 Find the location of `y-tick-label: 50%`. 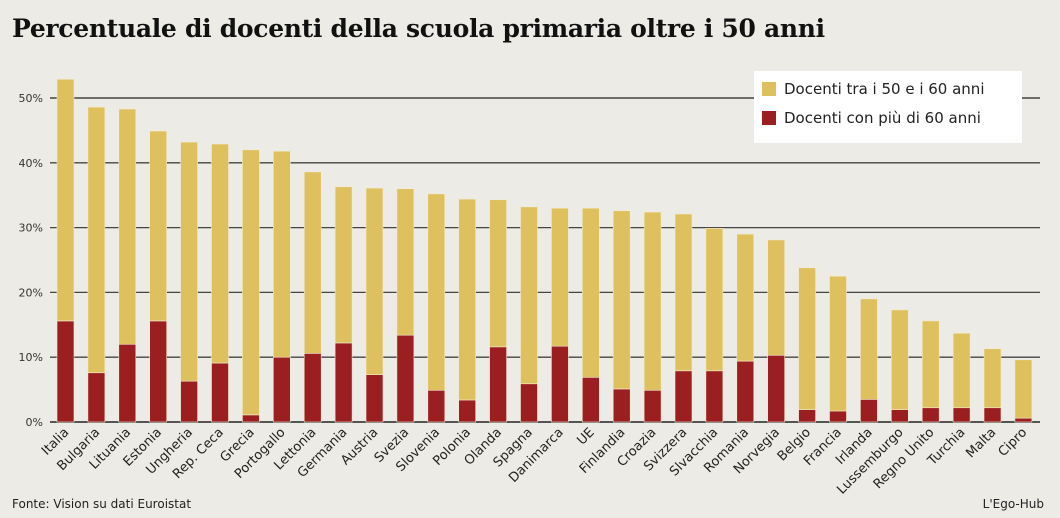

y-tick-label: 50% is located at coordinates (31, 98).